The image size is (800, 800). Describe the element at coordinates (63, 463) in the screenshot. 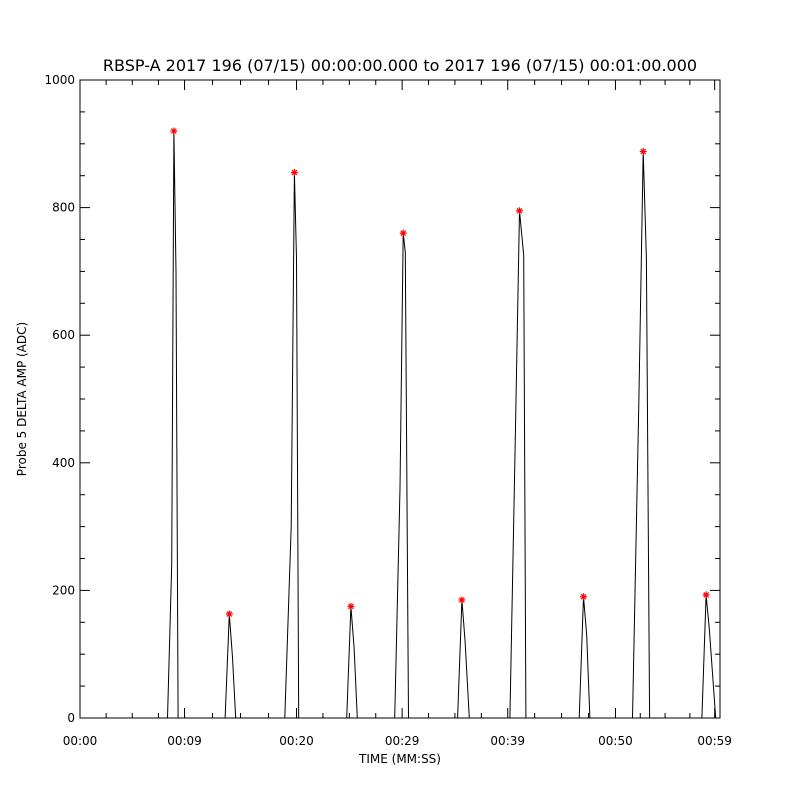

I see `y-tick-label: 400` at that location.